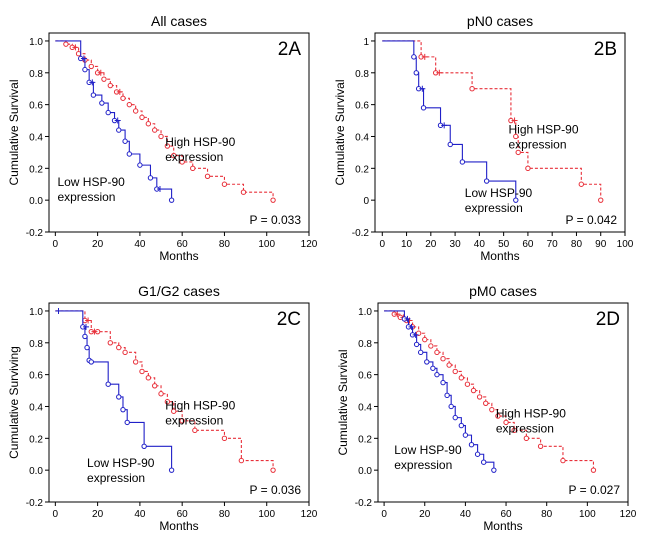  Describe the element at coordinates (503, 291) in the screenshot. I see `panel-title: pM0 cases` at that location.